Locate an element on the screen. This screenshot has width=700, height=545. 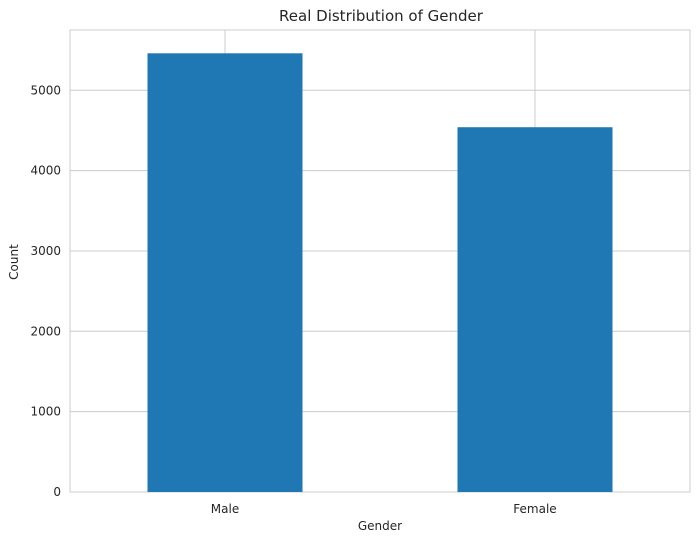
y-tick-label: 3000 is located at coordinates (45, 251).